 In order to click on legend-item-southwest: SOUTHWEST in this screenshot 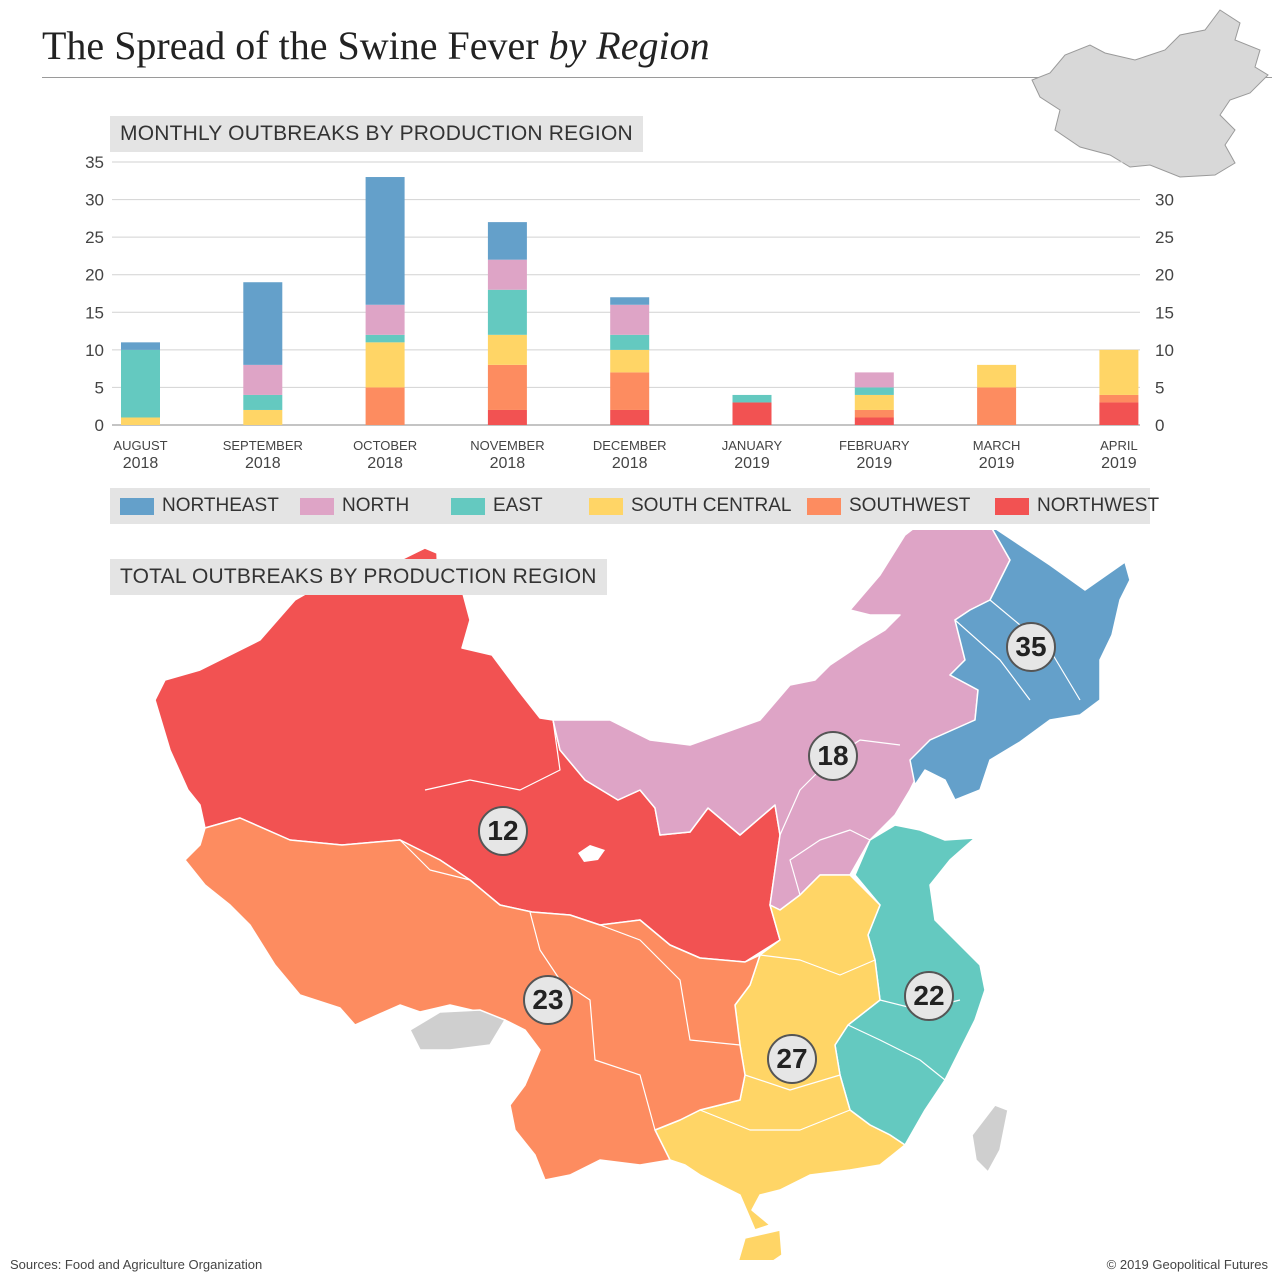, I will do `click(888, 506)`.